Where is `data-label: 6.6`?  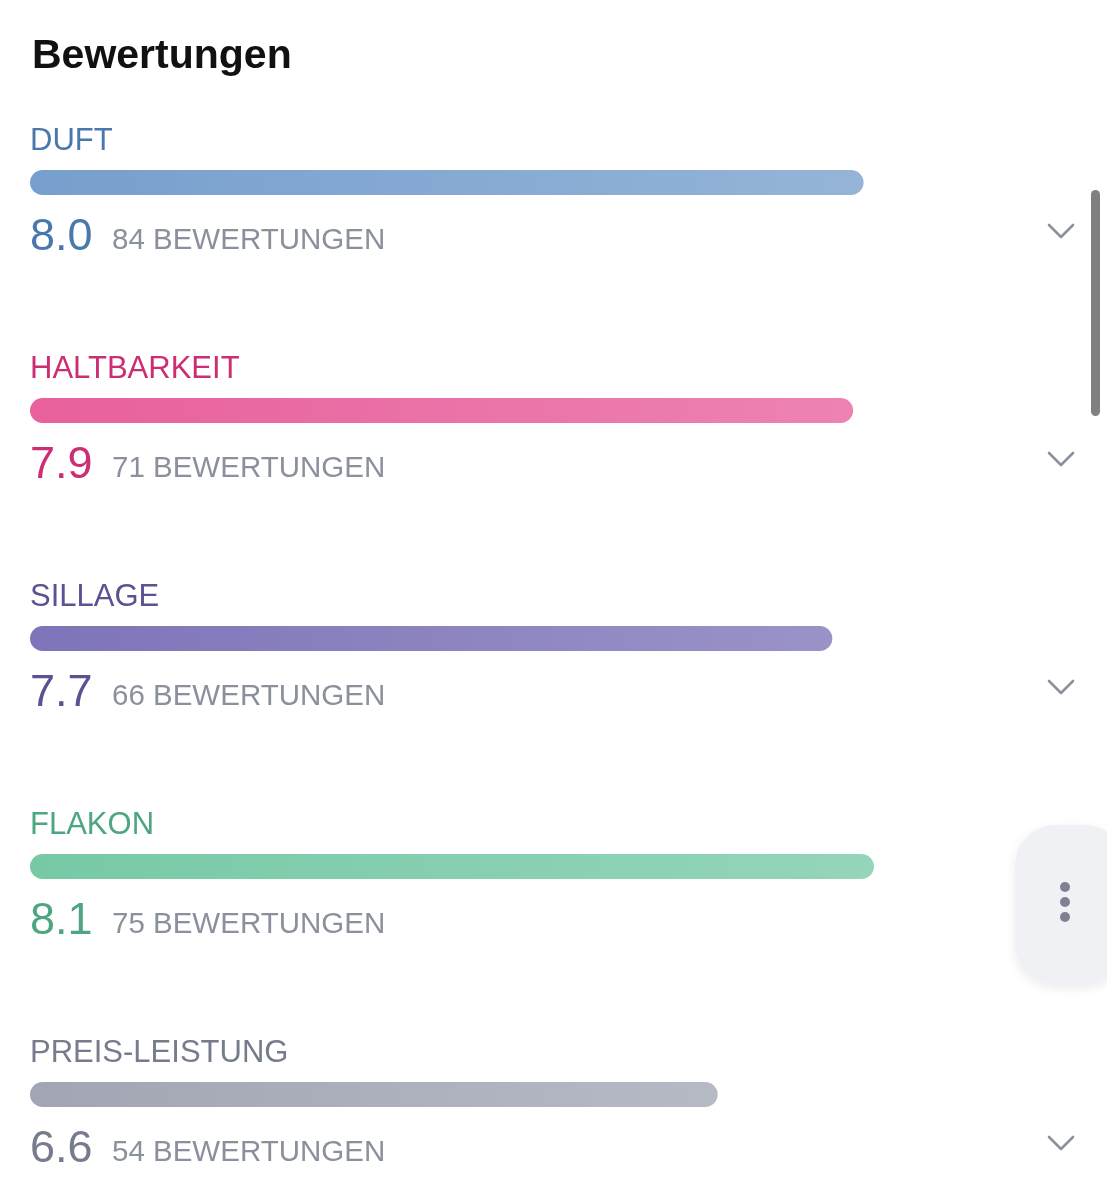 data-label: 6.6 is located at coordinates (61, 1146).